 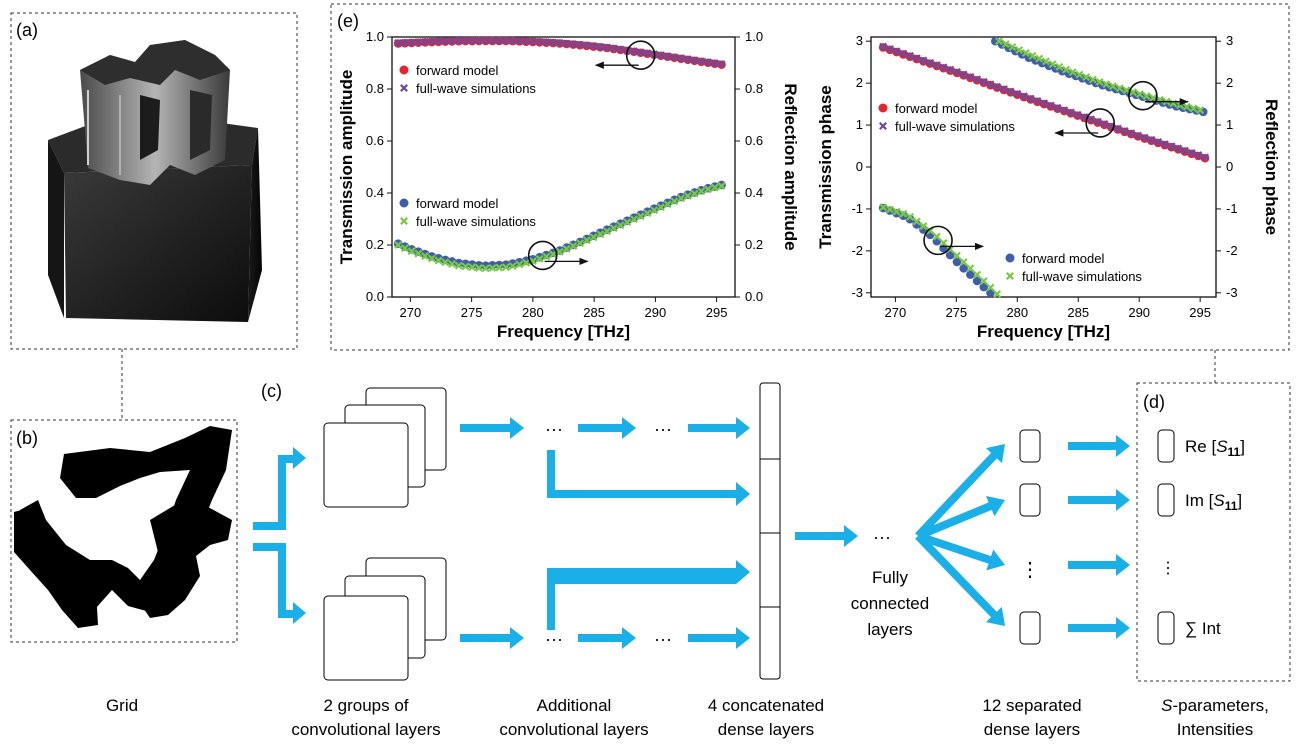 What do you see at coordinates (859, 40) in the screenshot?
I see `y-tick-label: 3` at bounding box center [859, 40].